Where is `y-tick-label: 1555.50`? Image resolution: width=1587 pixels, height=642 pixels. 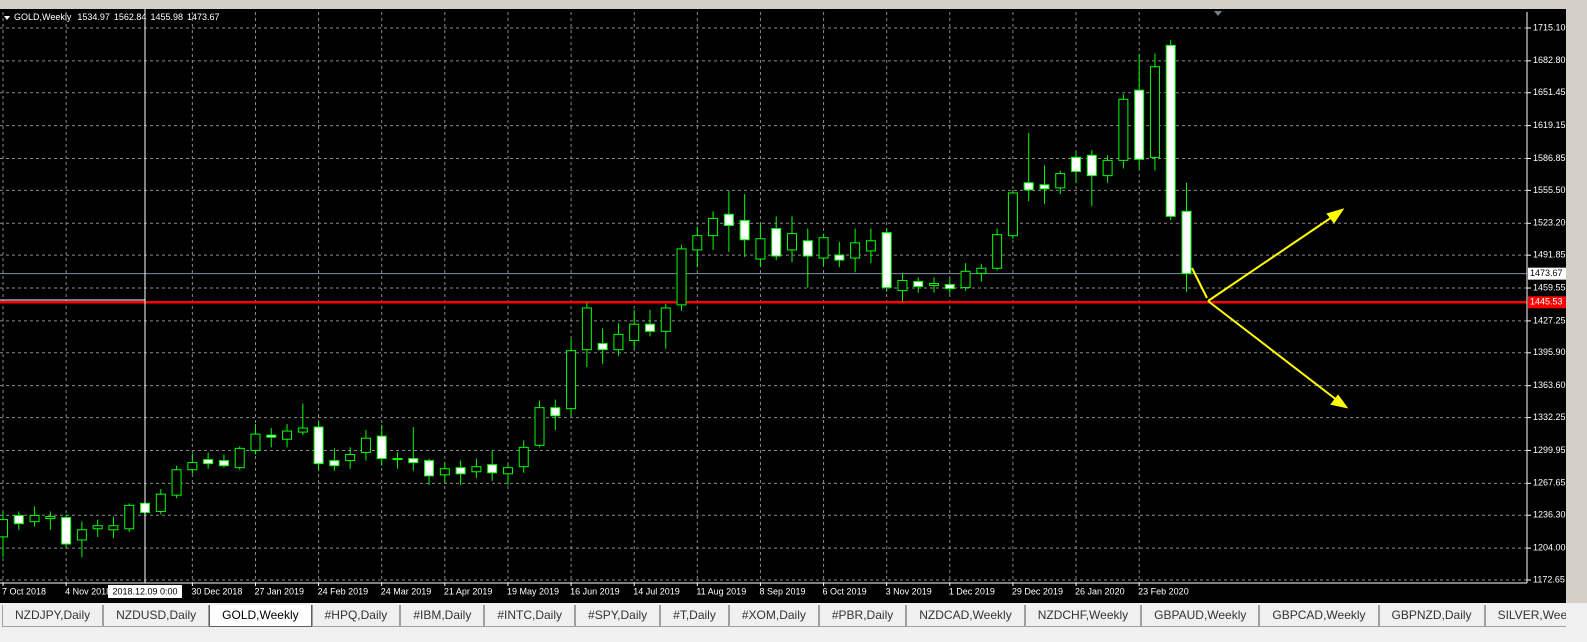 y-tick-label: 1555.50 is located at coordinates (1549, 190).